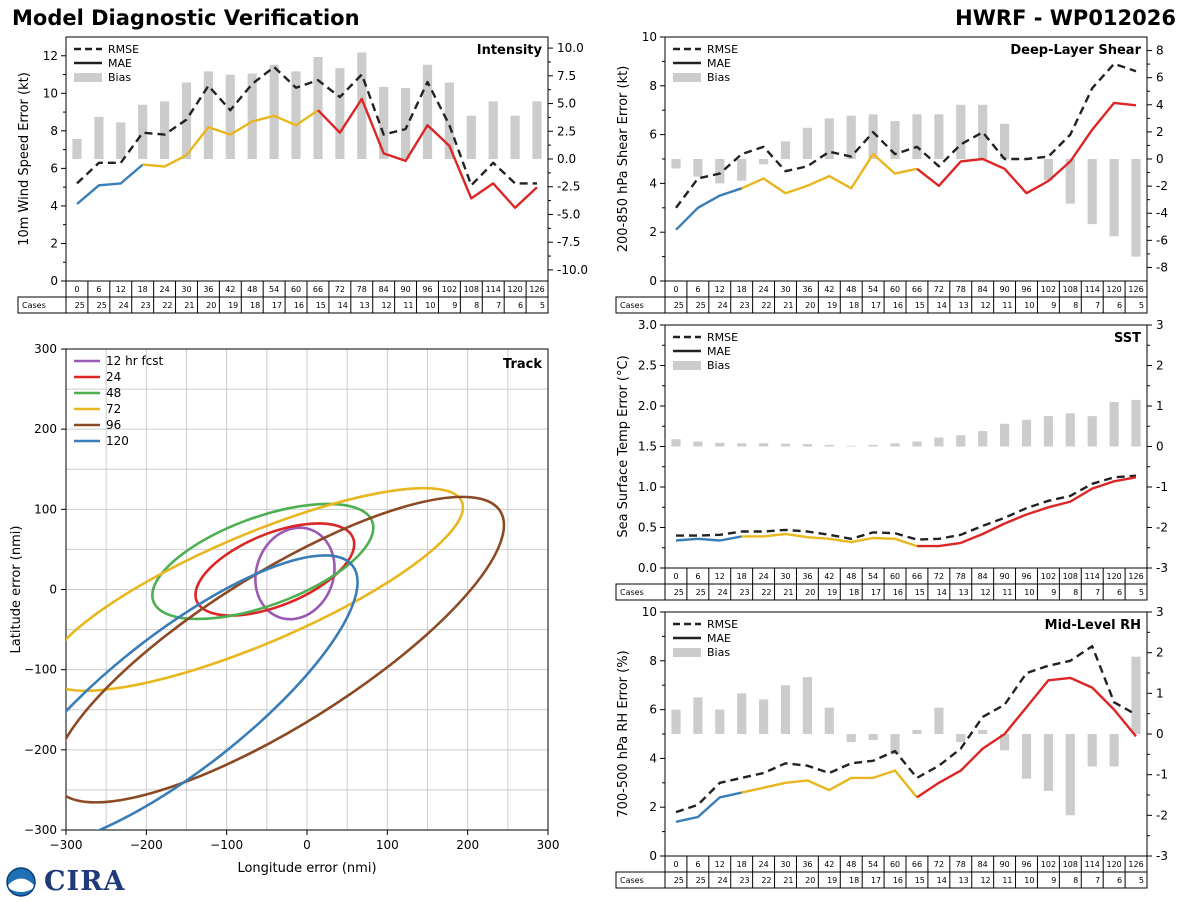 Image resolution: width=1200 pixels, height=902 pixels. What do you see at coordinates (211, 305) in the screenshot?
I see `case-count: 20` at bounding box center [211, 305].